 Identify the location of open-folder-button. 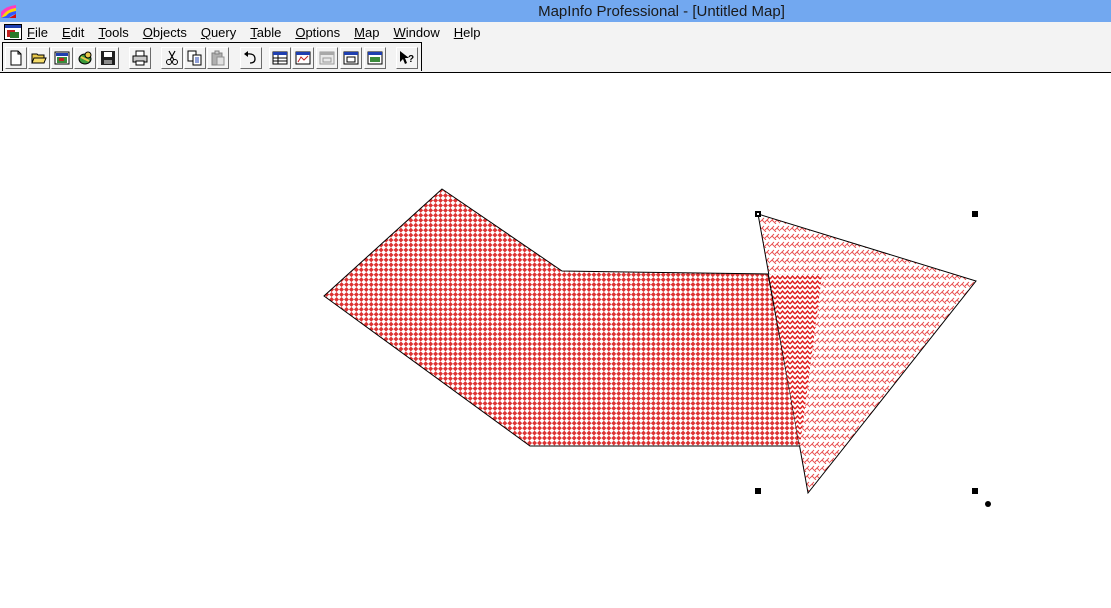
(39, 58).